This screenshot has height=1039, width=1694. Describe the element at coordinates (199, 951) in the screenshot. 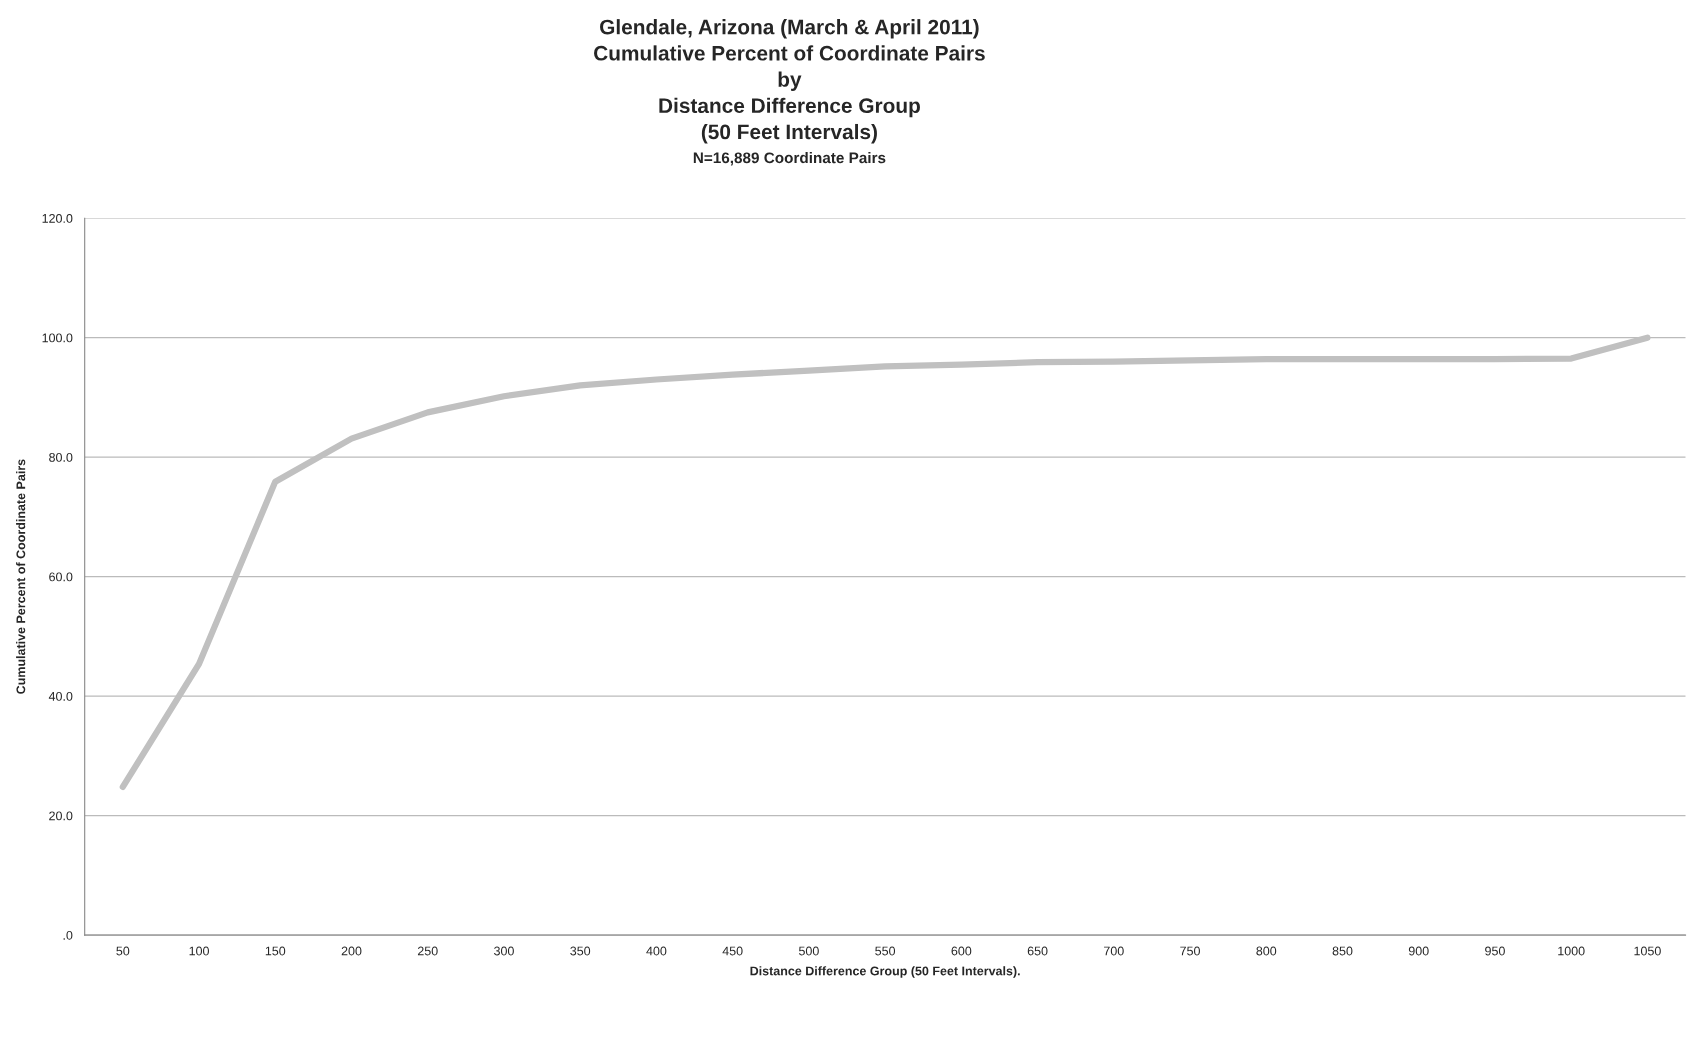

I see `x-tick-label: 100` at that location.